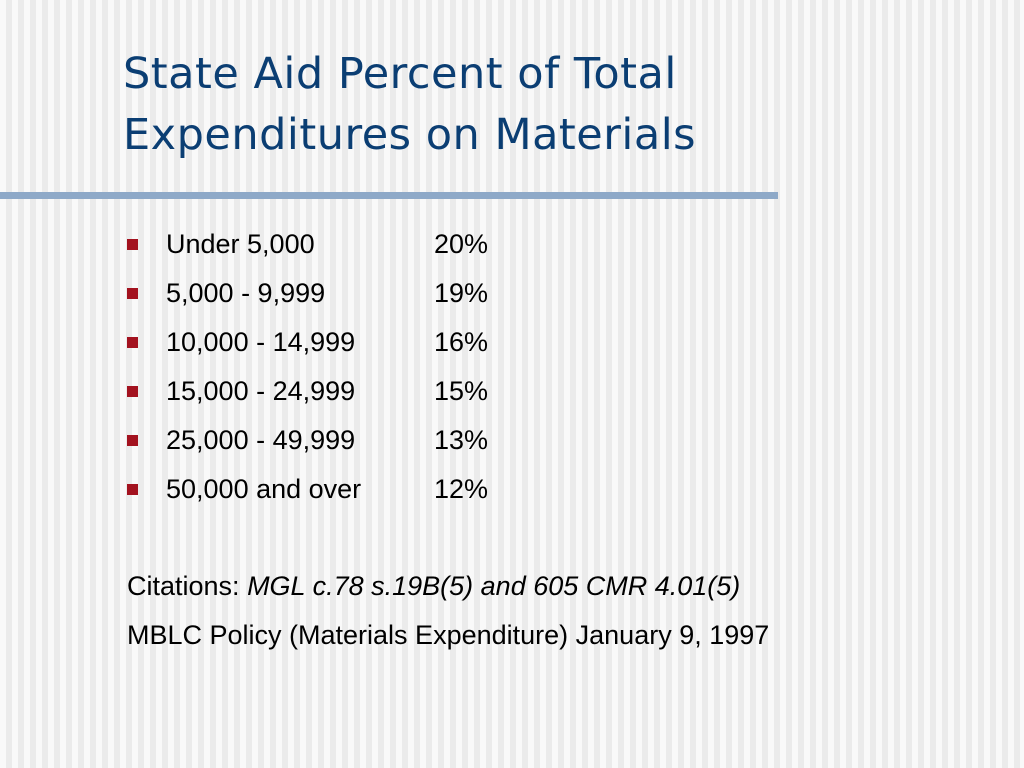  Describe the element at coordinates (261, 391) in the screenshot. I see `population-range: 15,000 - 24,999` at that location.